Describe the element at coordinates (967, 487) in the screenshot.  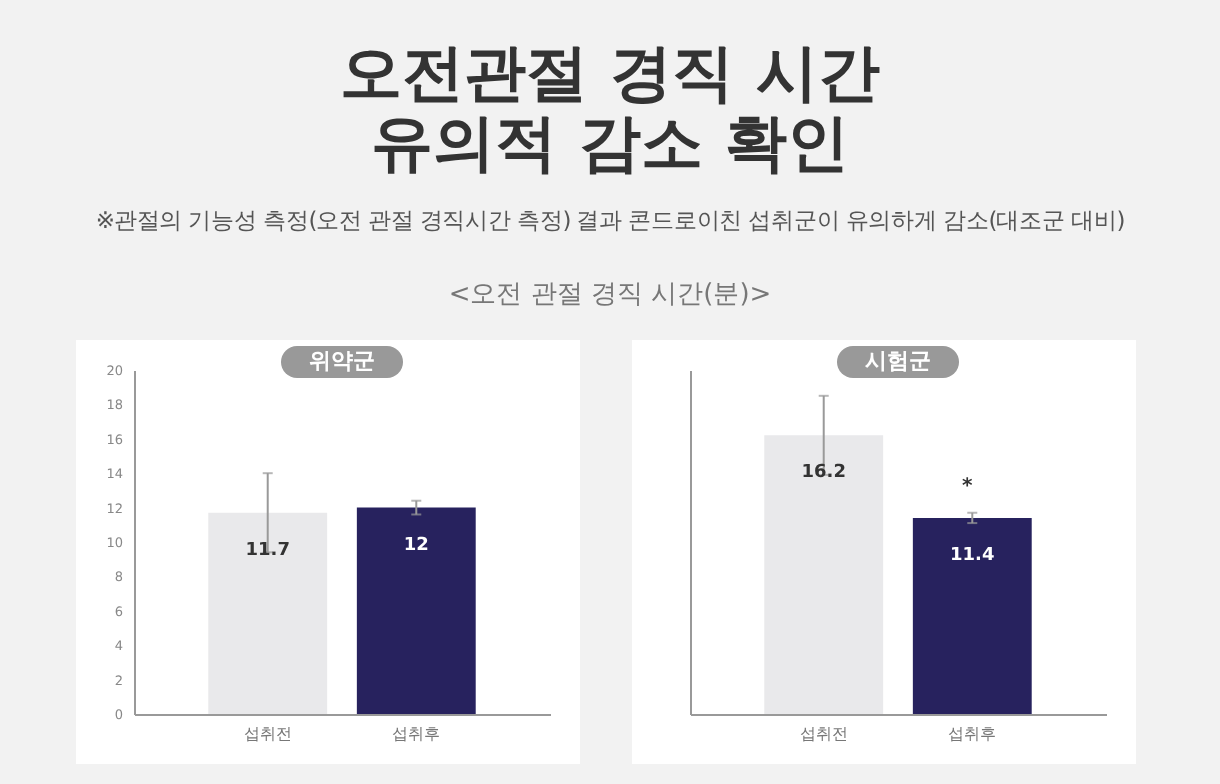
I see `annotation: *` at that location.